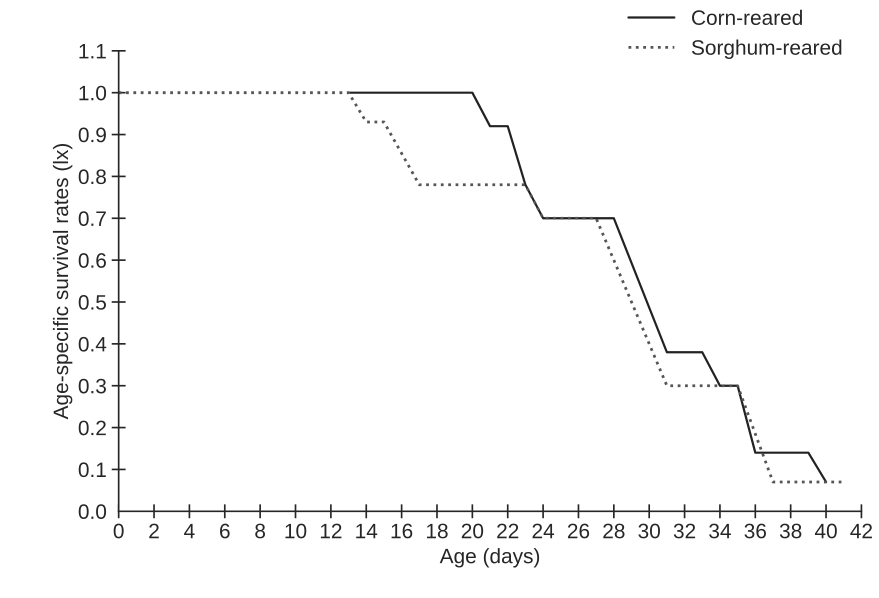  I want to click on y-tick-label: 0.6, so click(92, 260).